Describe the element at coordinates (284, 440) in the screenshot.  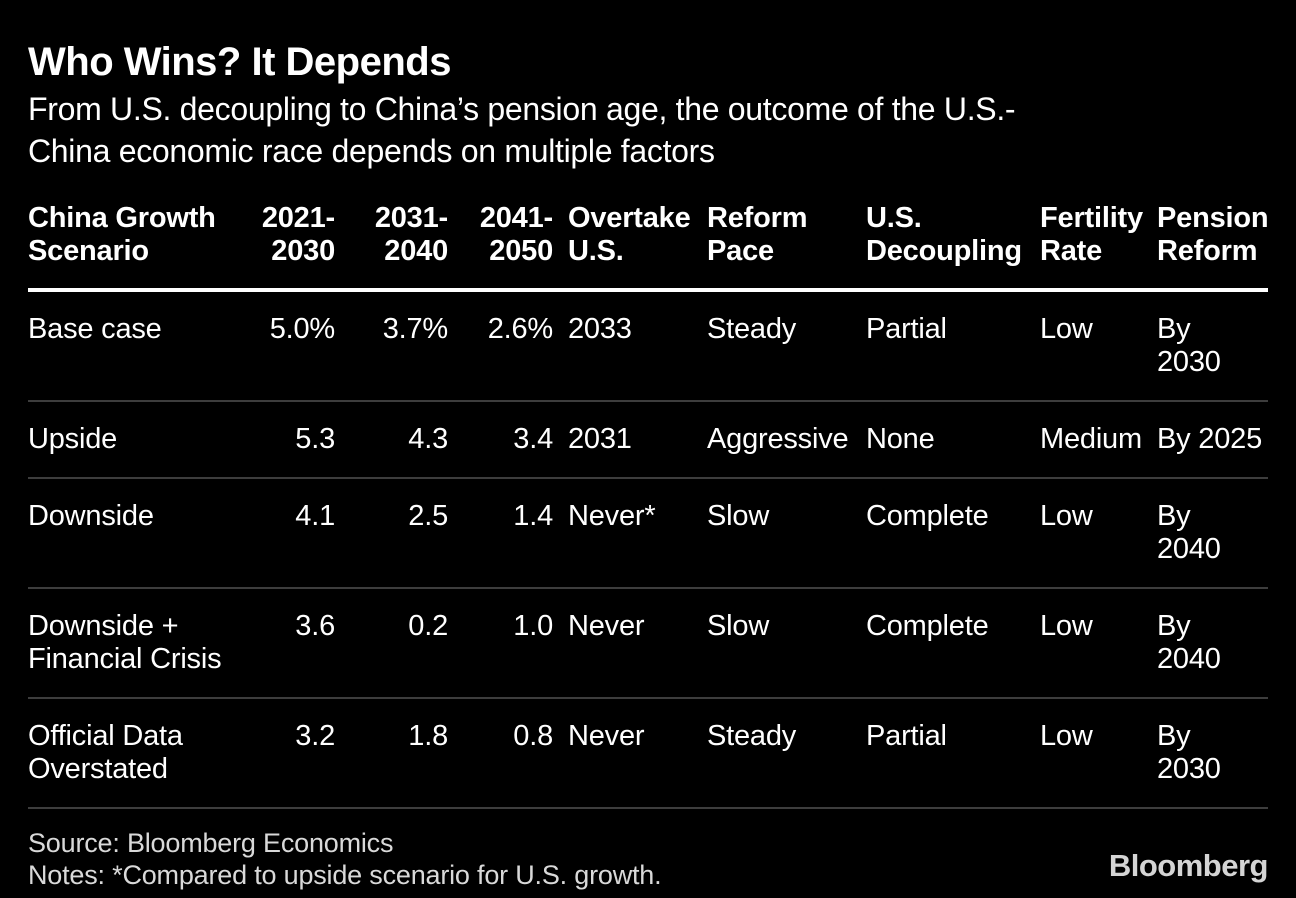
I see `table-cell: 5.3` at that location.